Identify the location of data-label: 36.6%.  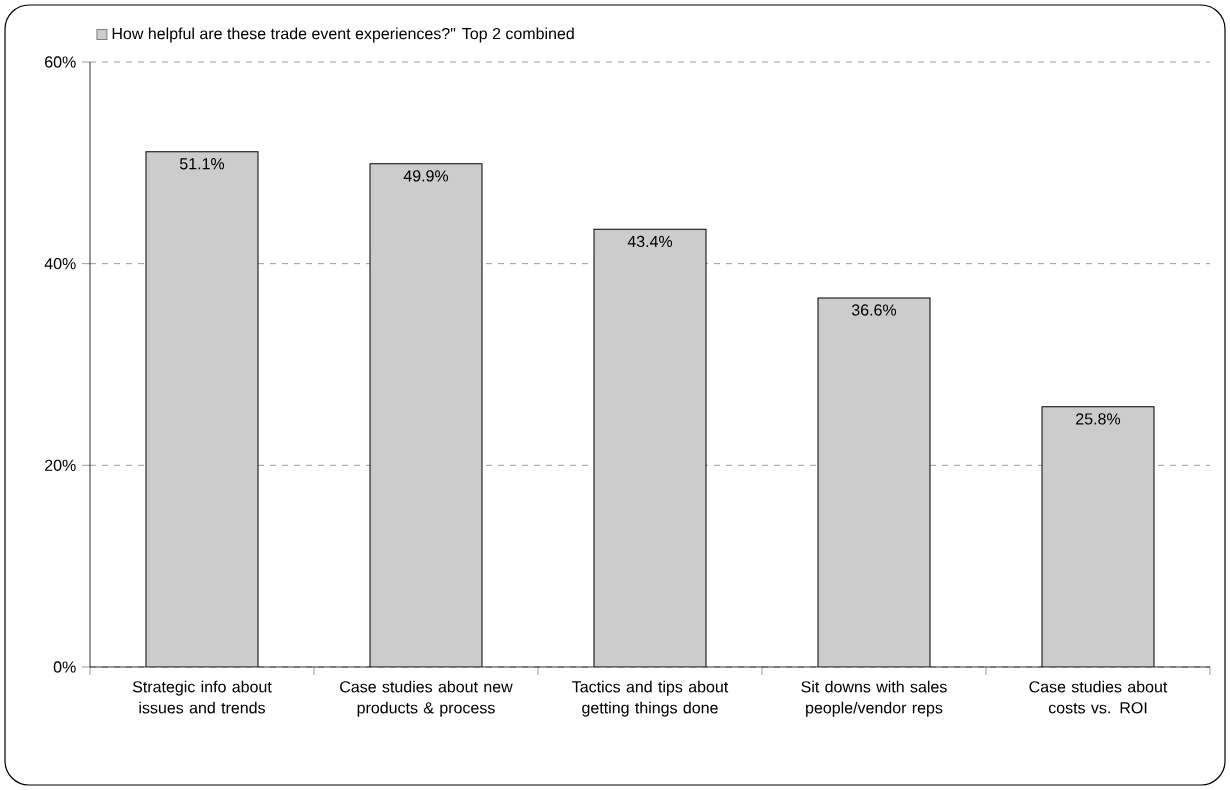
(874, 310).